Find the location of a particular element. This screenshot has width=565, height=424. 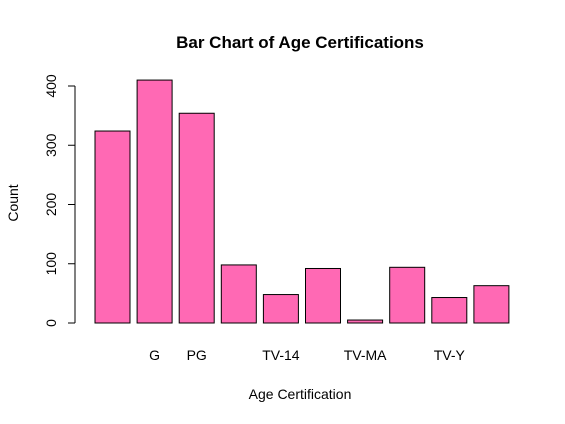

y-tick-label: 300 is located at coordinates (51, 145).